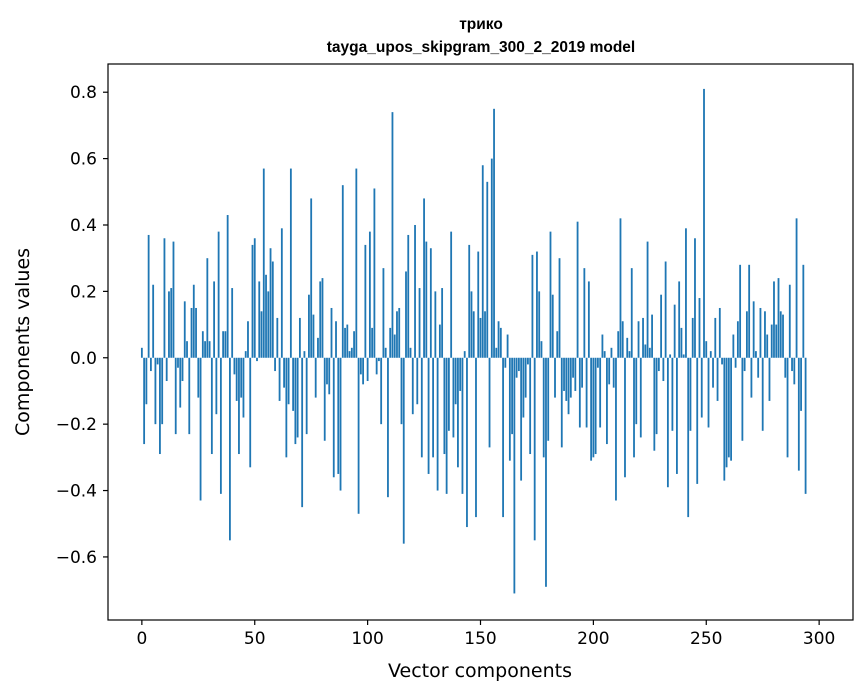 The image size is (867, 696). Describe the element at coordinates (76, 558) in the screenshot. I see `y-tick-label: −0.6` at that location.